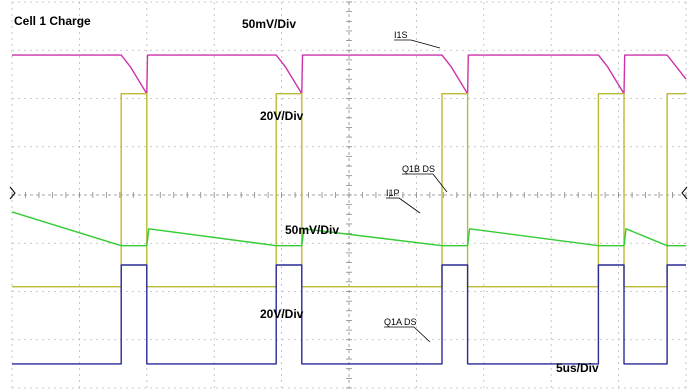 The height and width of the screenshot is (390, 688). What do you see at coordinates (684, 193) in the screenshot?
I see `ground-marker-right` at bounding box center [684, 193].